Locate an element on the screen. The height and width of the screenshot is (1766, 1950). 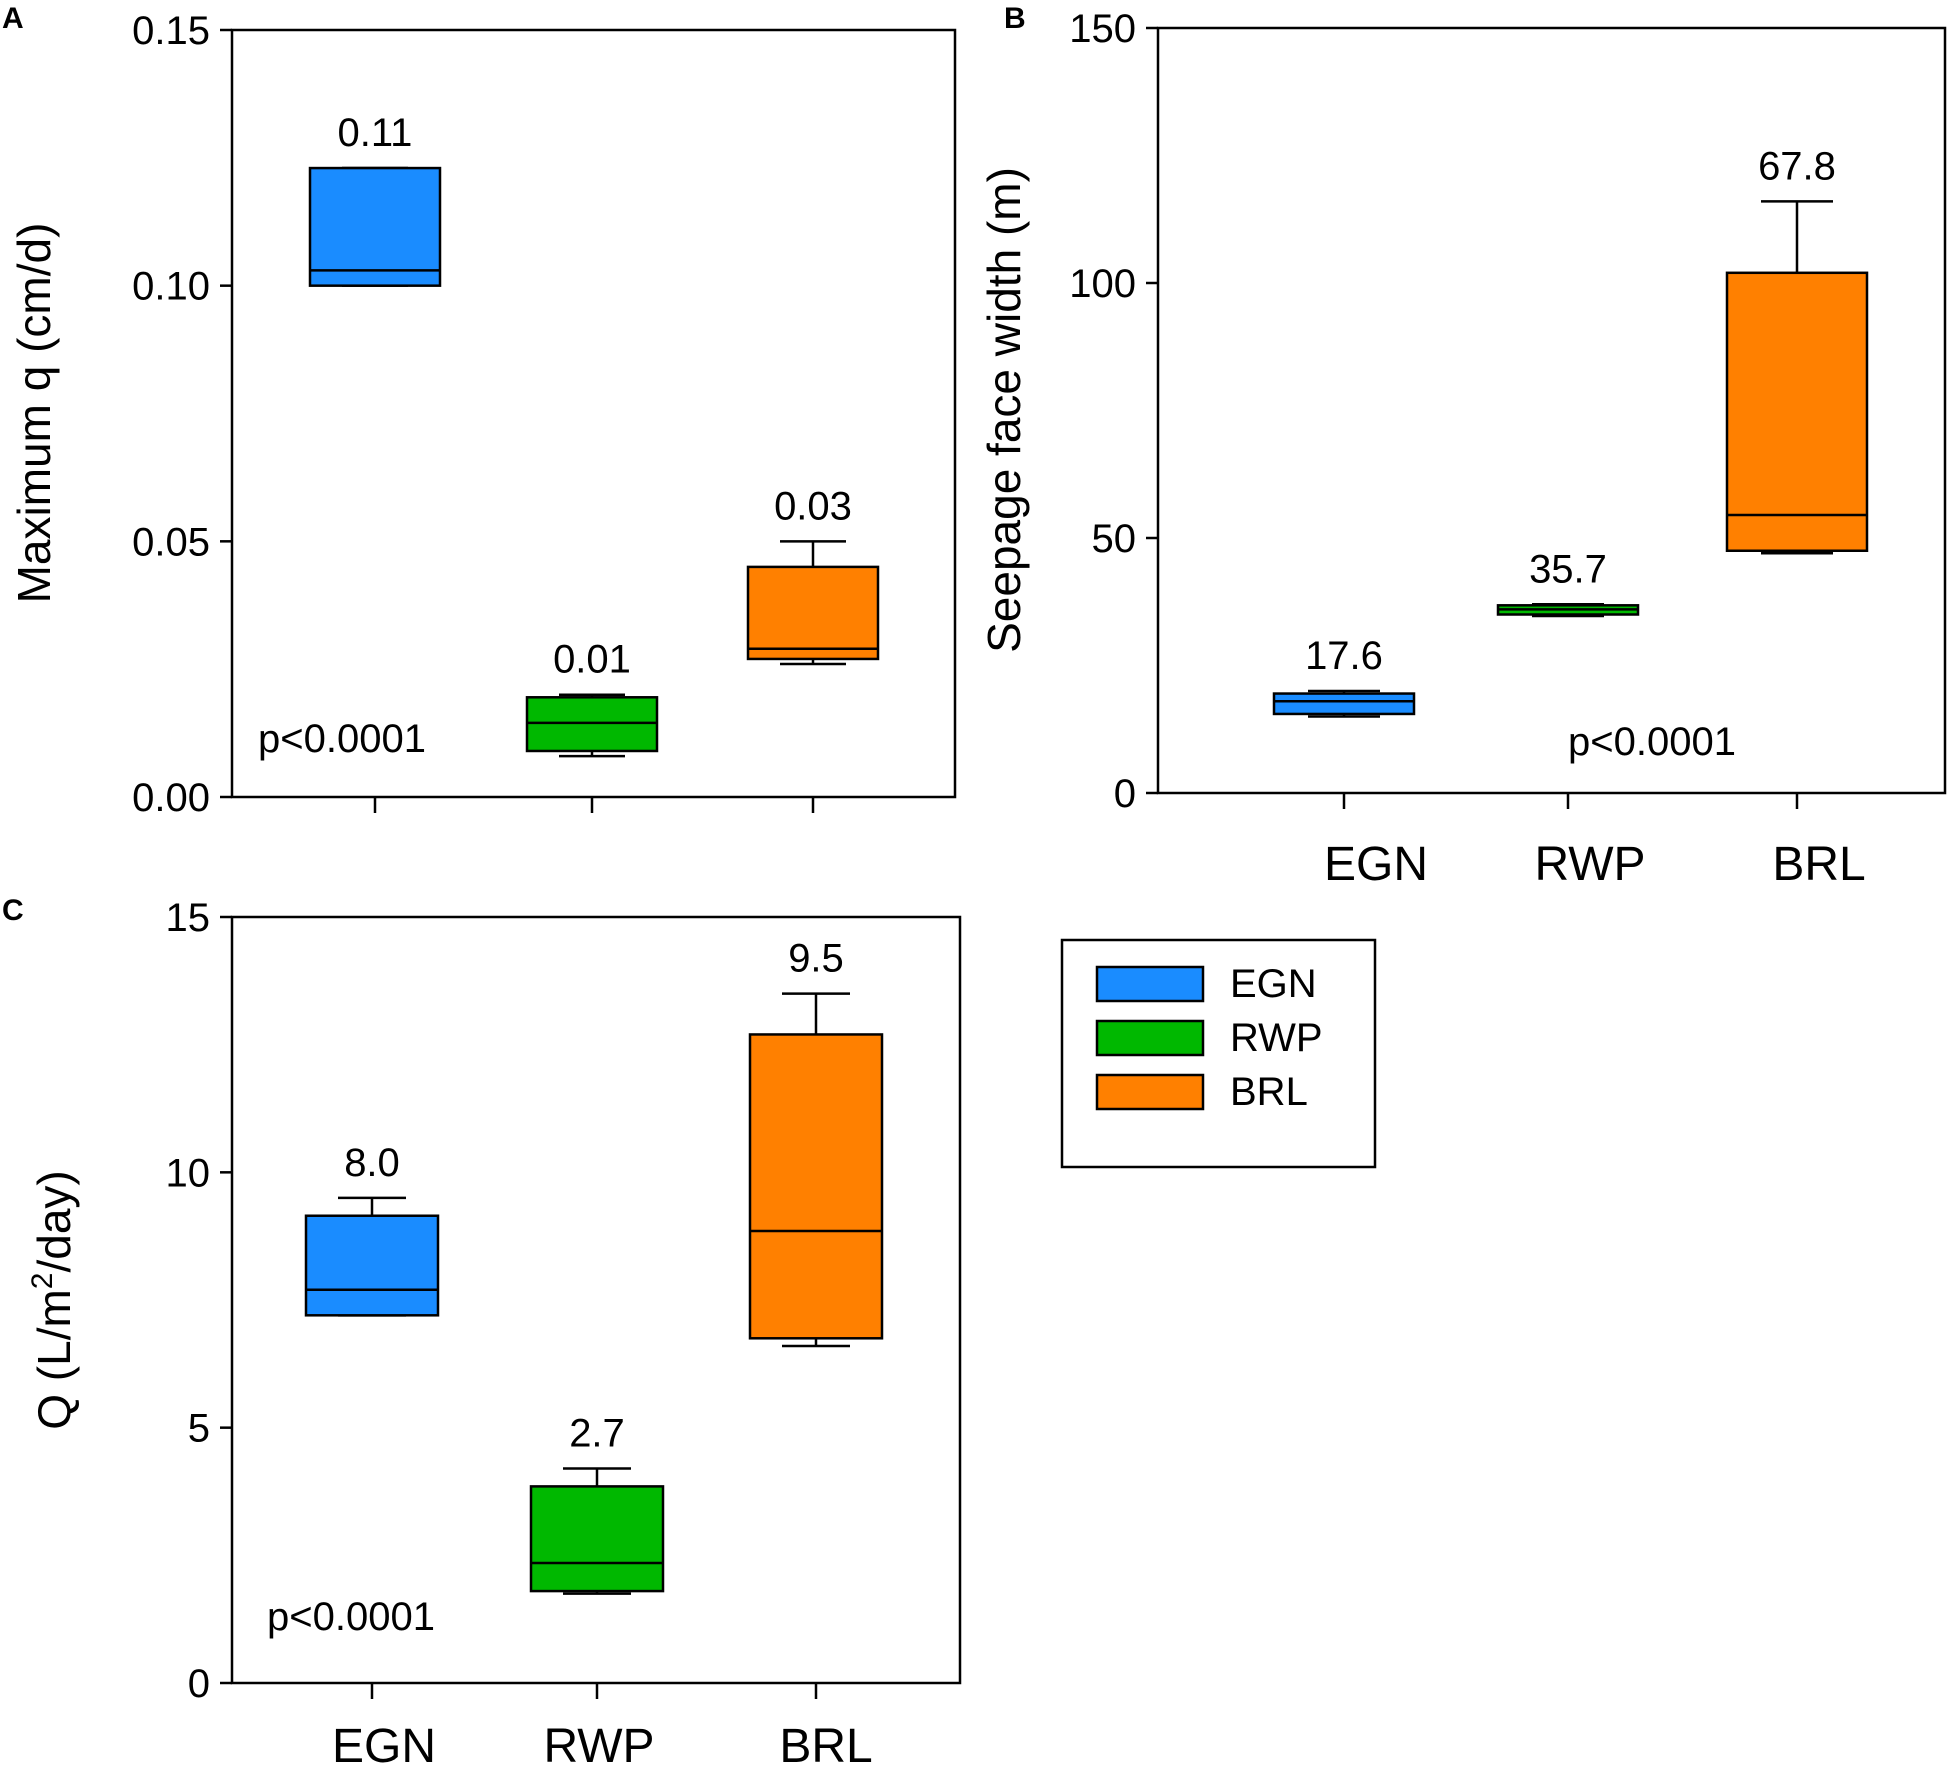
panel-a-y-tick-label-2: 0.10 is located at coordinates (171, 287).